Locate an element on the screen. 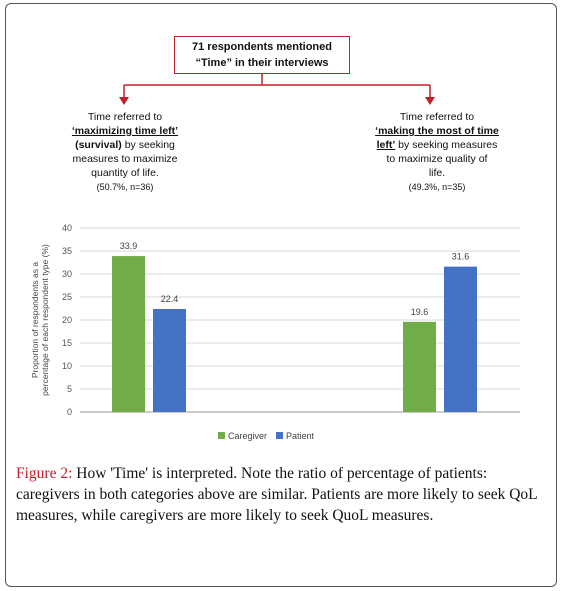  legend: Caregiver Patient is located at coordinates (266, 436).